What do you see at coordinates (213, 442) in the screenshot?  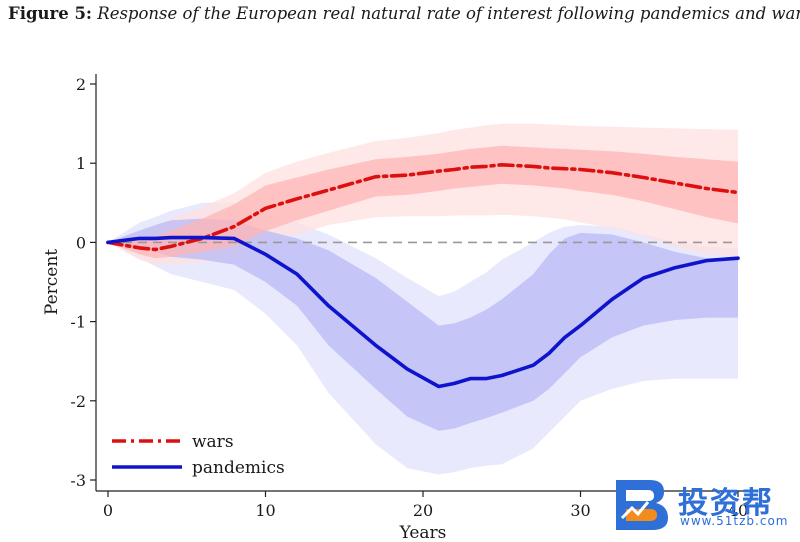 I see `legend-label-wars: wars` at bounding box center [213, 442].